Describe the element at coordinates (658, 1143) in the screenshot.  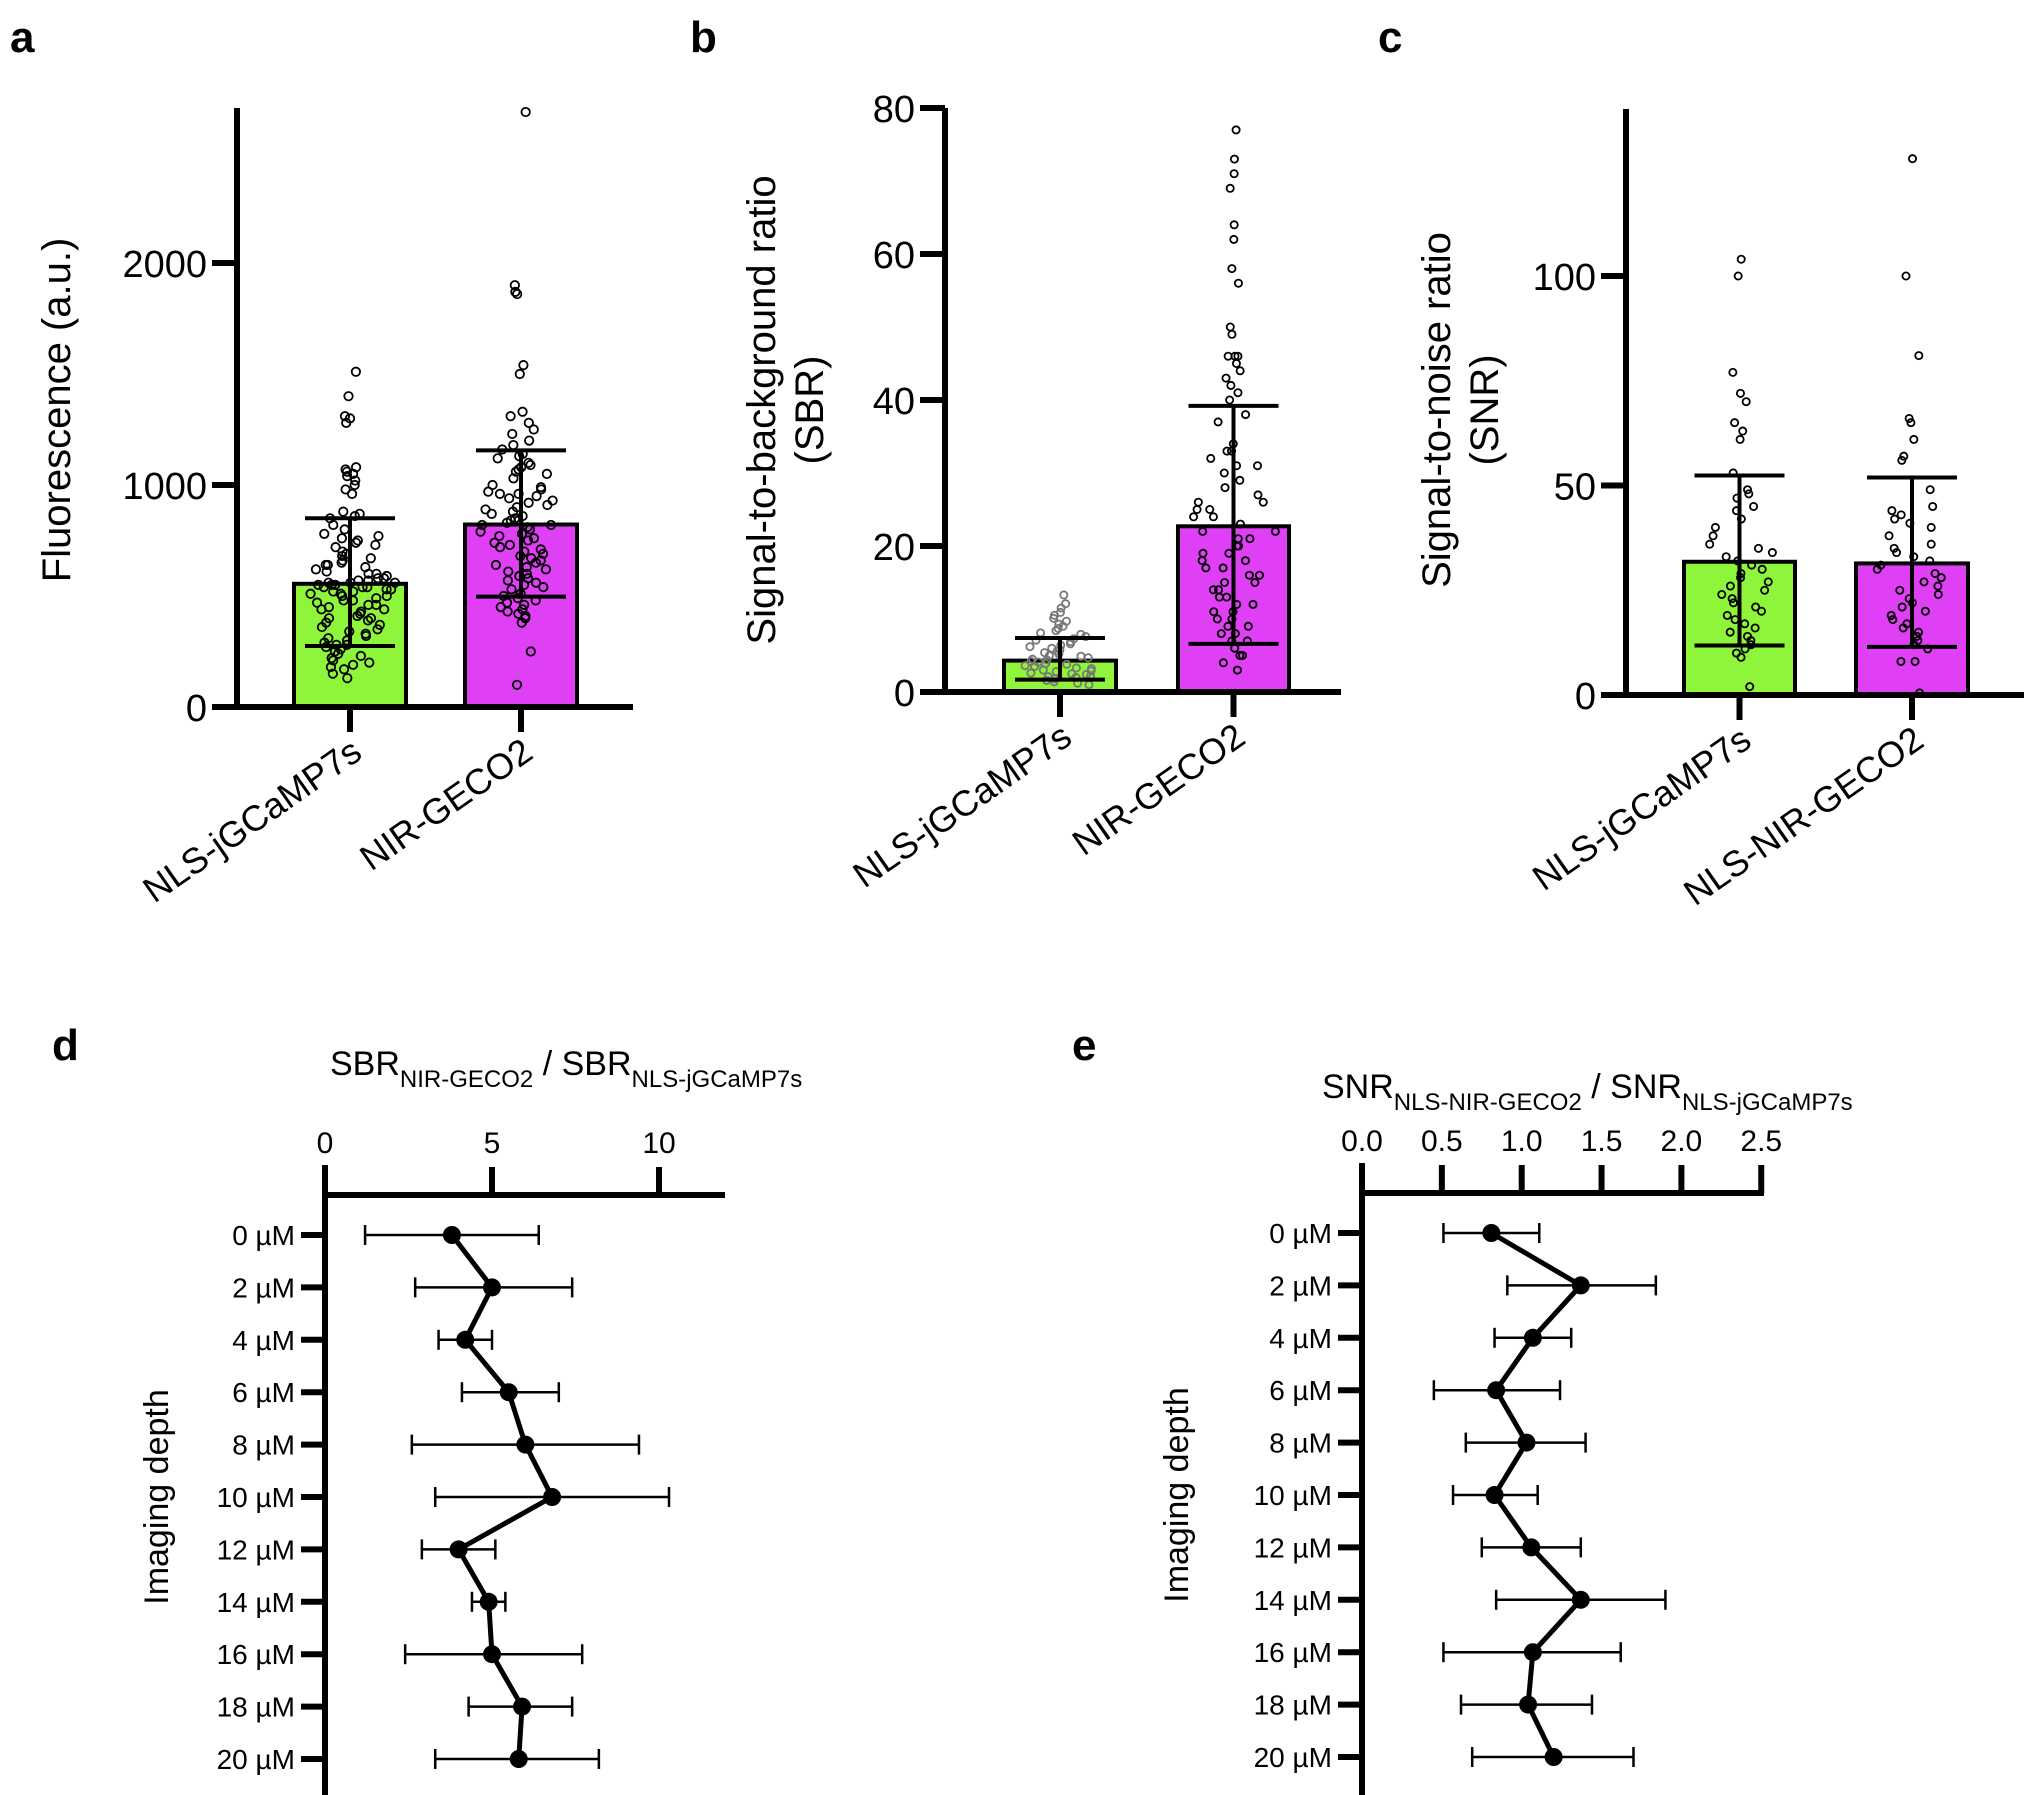
I see `x-tick-label: 10` at that location.